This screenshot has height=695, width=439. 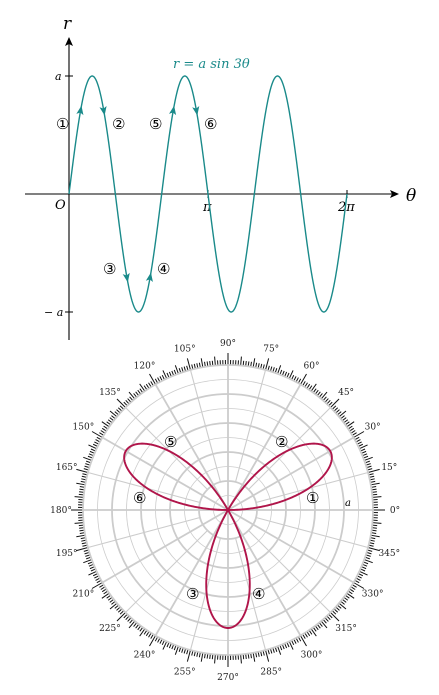 What do you see at coordinates (312, 366) in the screenshot?
I see `angle-label-60: 60°` at bounding box center [312, 366].